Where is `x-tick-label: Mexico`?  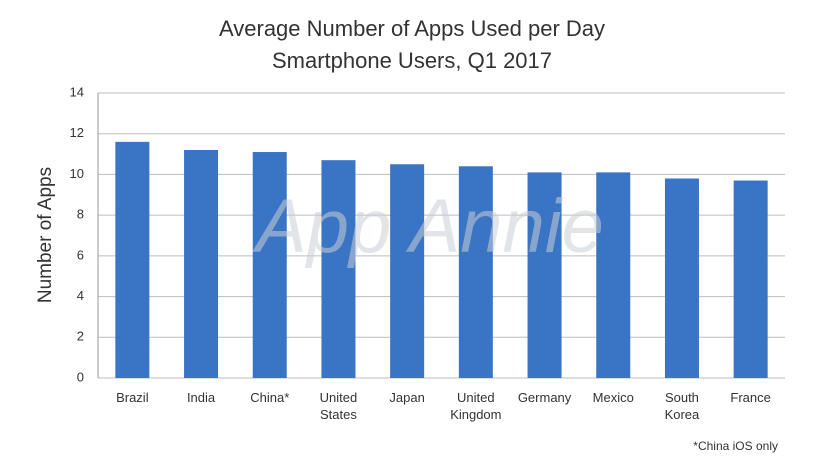 x-tick-label: Mexico is located at coordinates (613, 397).